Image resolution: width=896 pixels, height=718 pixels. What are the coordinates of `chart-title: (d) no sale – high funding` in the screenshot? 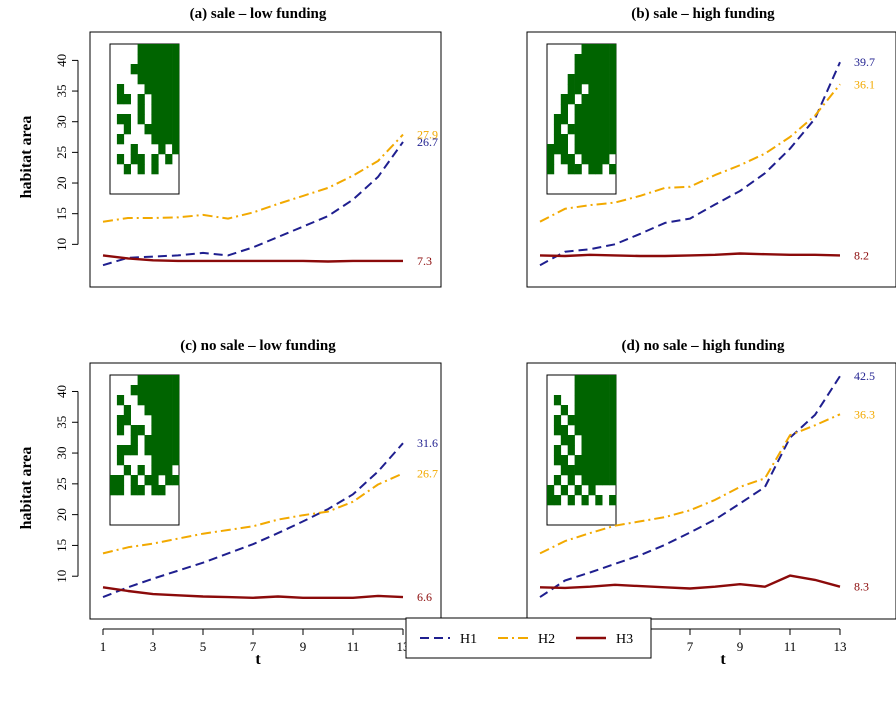 It's located at (703, 346).